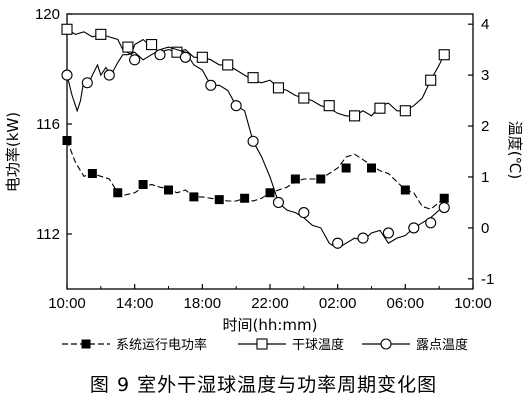 The width and height of the screenshot is (527, 415). I want to click on legend: 系统运行电功率 干球温度 露点温度, so click(265, 345).